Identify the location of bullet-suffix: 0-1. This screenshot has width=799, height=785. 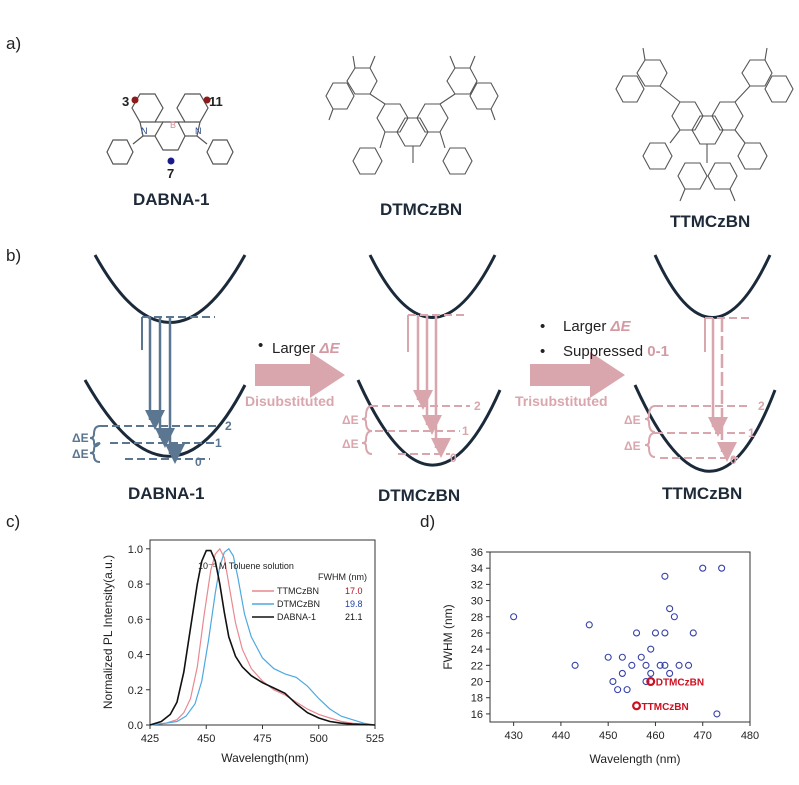
(658, 351).